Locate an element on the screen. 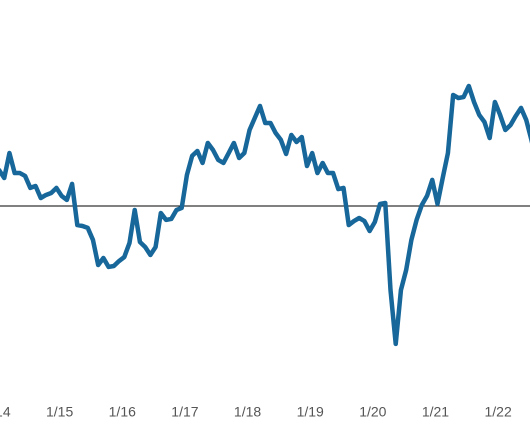  x-tick-label: 1/21 is located at coordinates (435, 412).